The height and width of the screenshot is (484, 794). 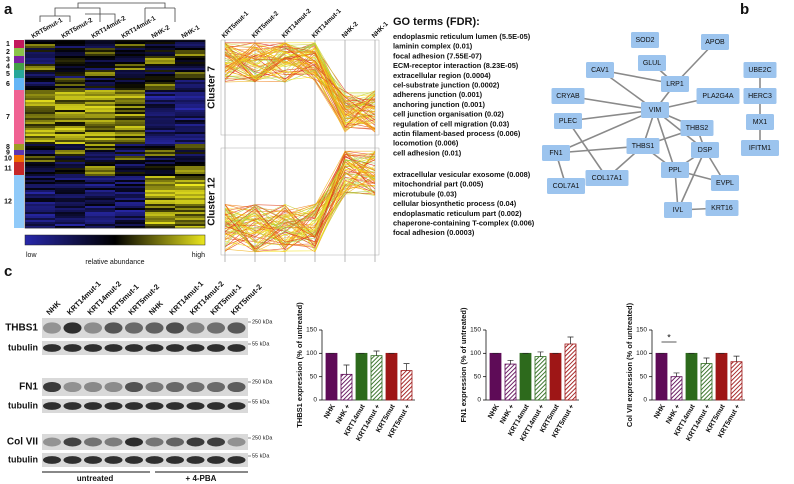 What do you see at coordinates (266, 25) in the screenshot?
I see `profile-column-label: KRT5mut-2` at bounding box center [266, 25].